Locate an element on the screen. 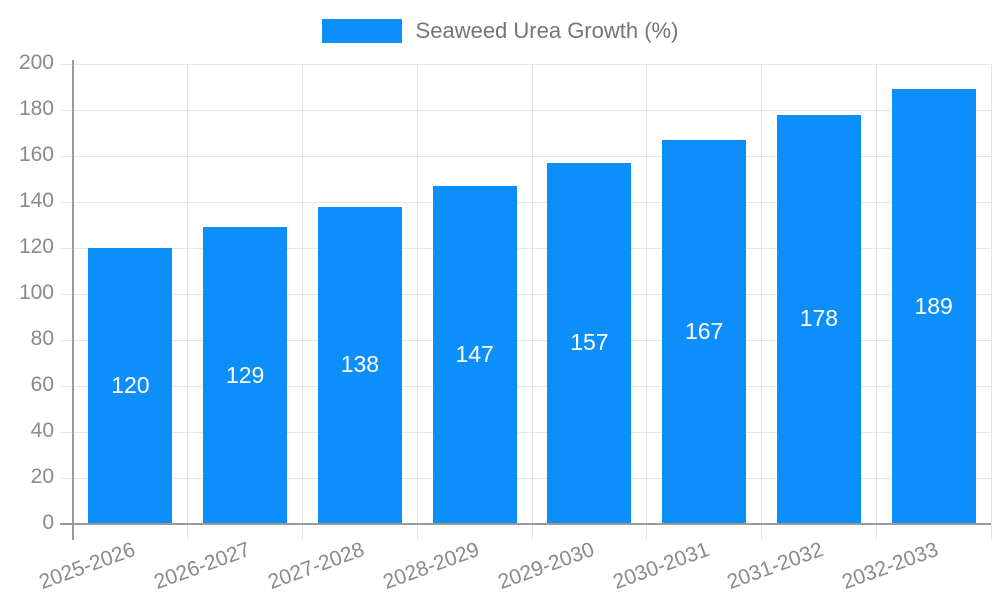 The image size is (1000, 600). y-axis-tick-label: 120 is located at coordinates (36, 246).